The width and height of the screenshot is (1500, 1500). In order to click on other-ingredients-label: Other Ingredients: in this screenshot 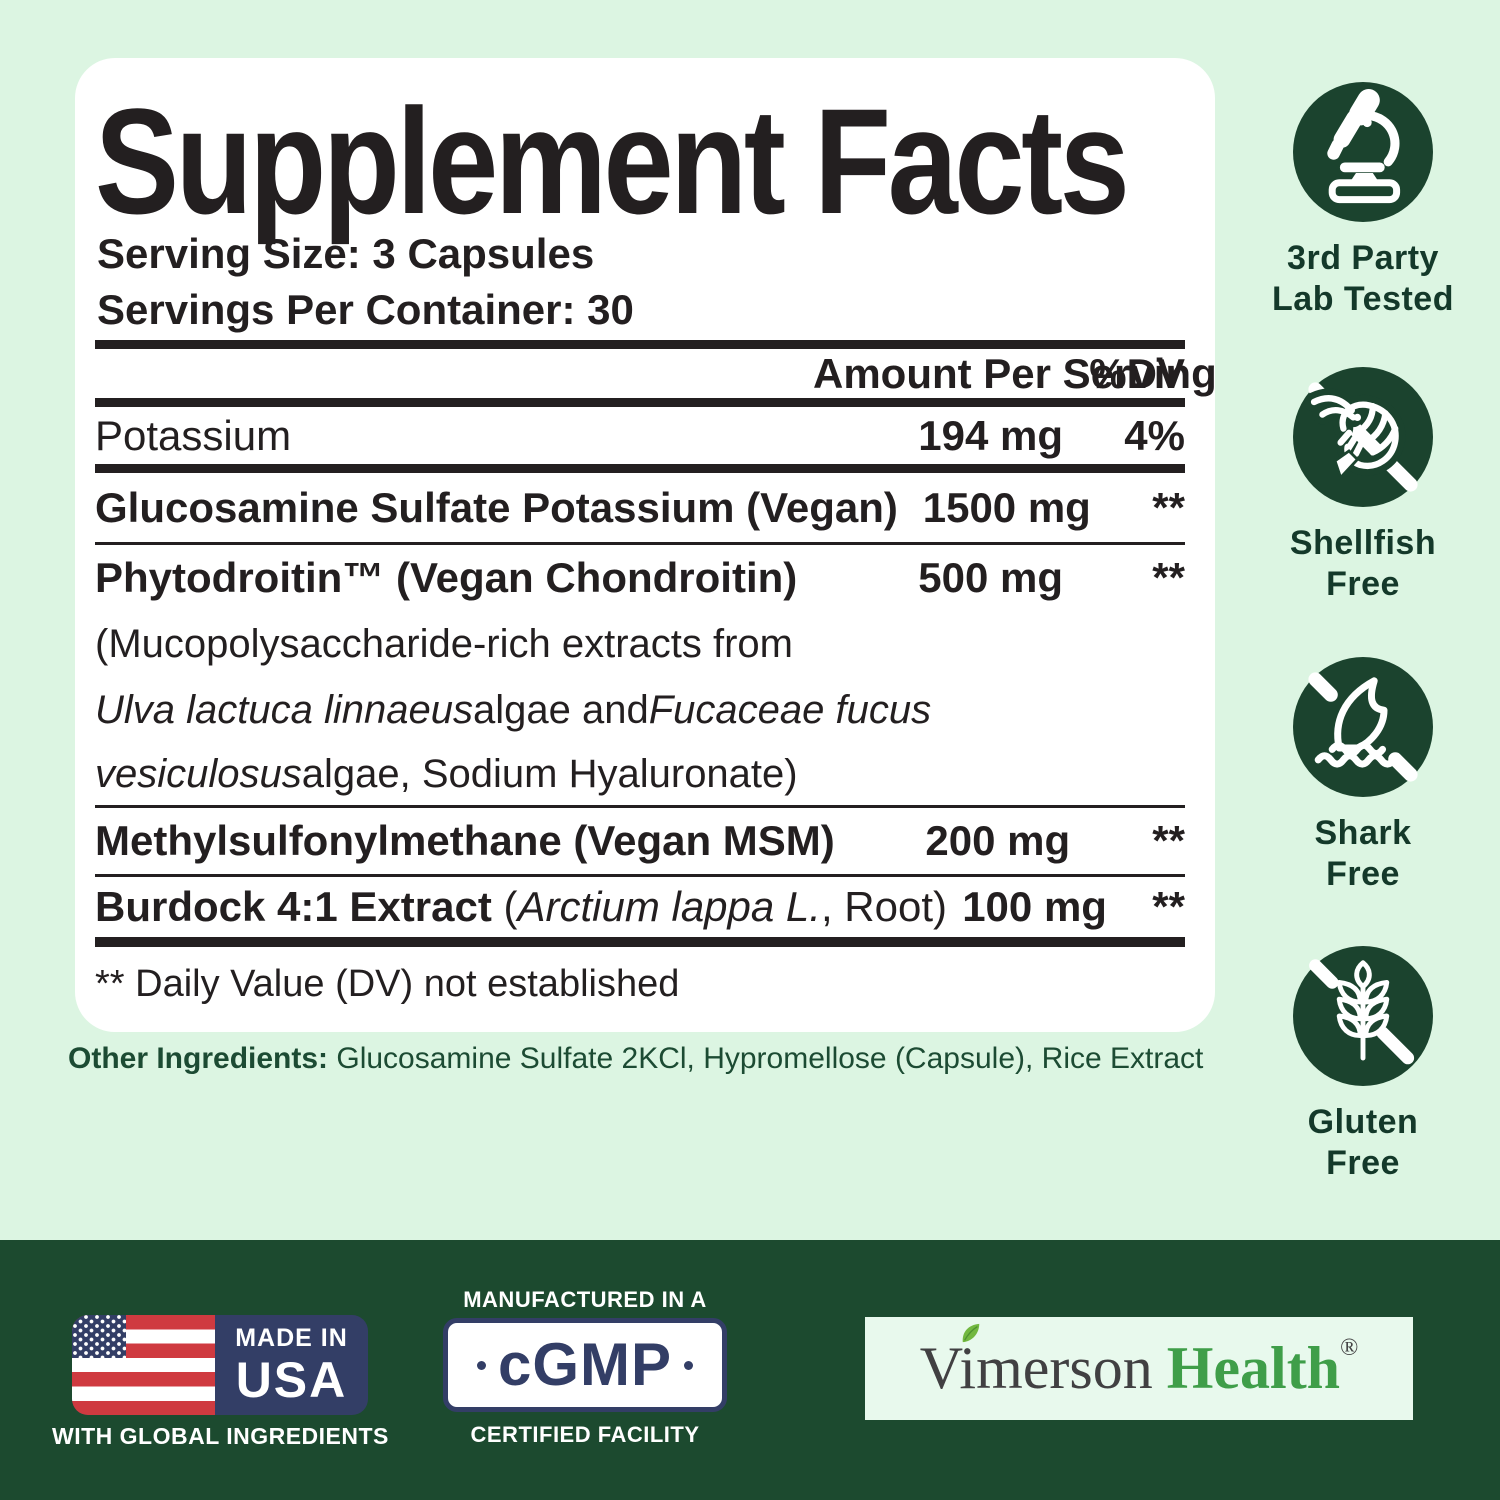, I will do `click(198, 1058)`.